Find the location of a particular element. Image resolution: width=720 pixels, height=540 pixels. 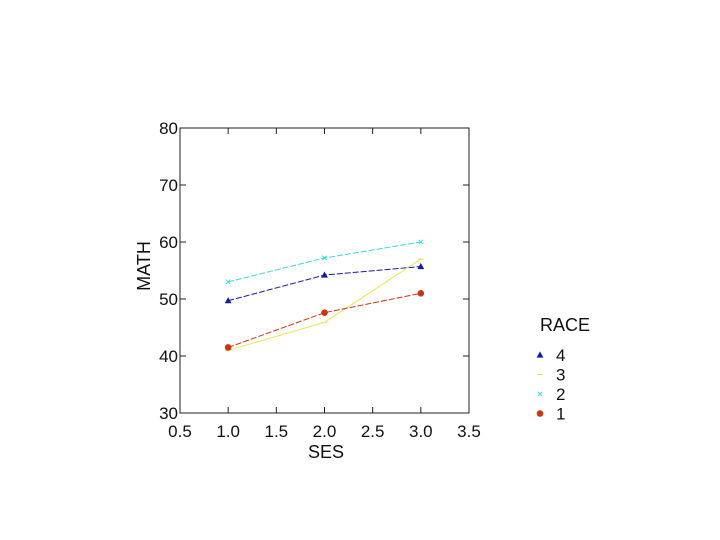

x-tick-label: 2.5 is located at coordinates (373, 431).